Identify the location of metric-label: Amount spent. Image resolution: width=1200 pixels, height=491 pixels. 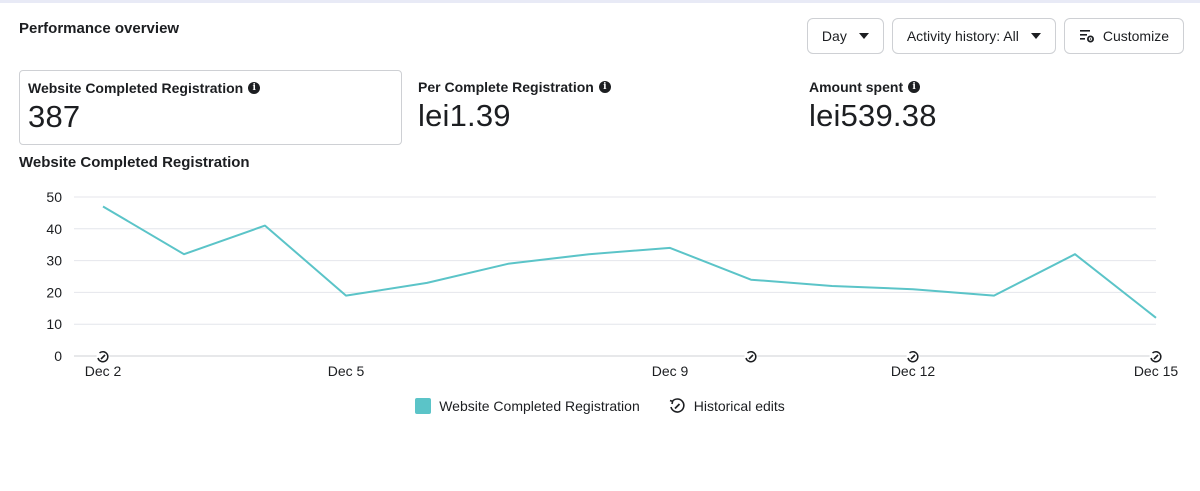
(856, 87).